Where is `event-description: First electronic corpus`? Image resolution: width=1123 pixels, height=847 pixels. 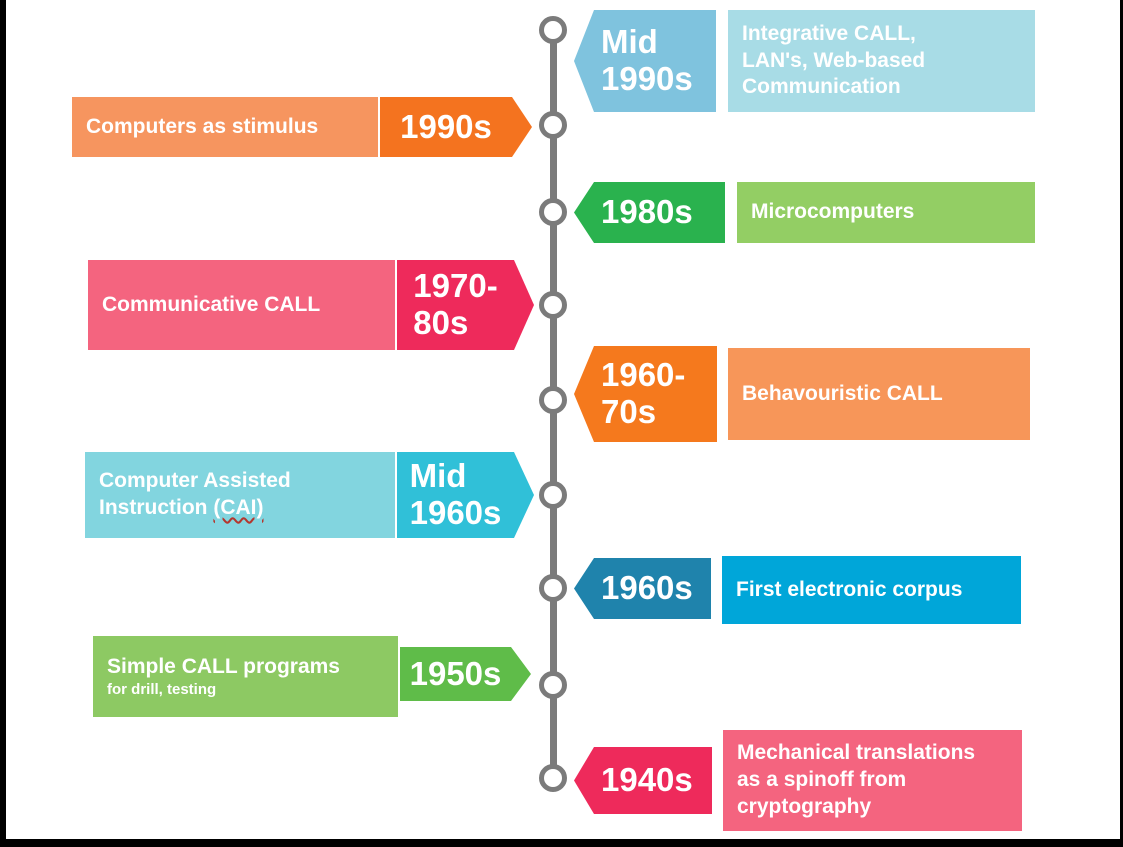 event-description: First electronic corpus is located at coordinates (871, 590).